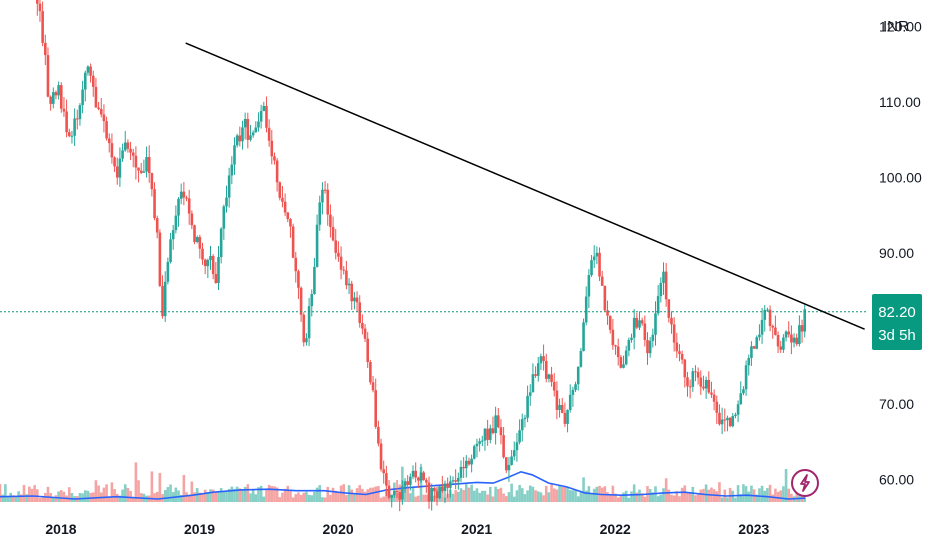 This screenshot has height=550, width=932. I want to click on time-axis: 2018 2019 2020 2021 2022 2023, so click(407, 529).